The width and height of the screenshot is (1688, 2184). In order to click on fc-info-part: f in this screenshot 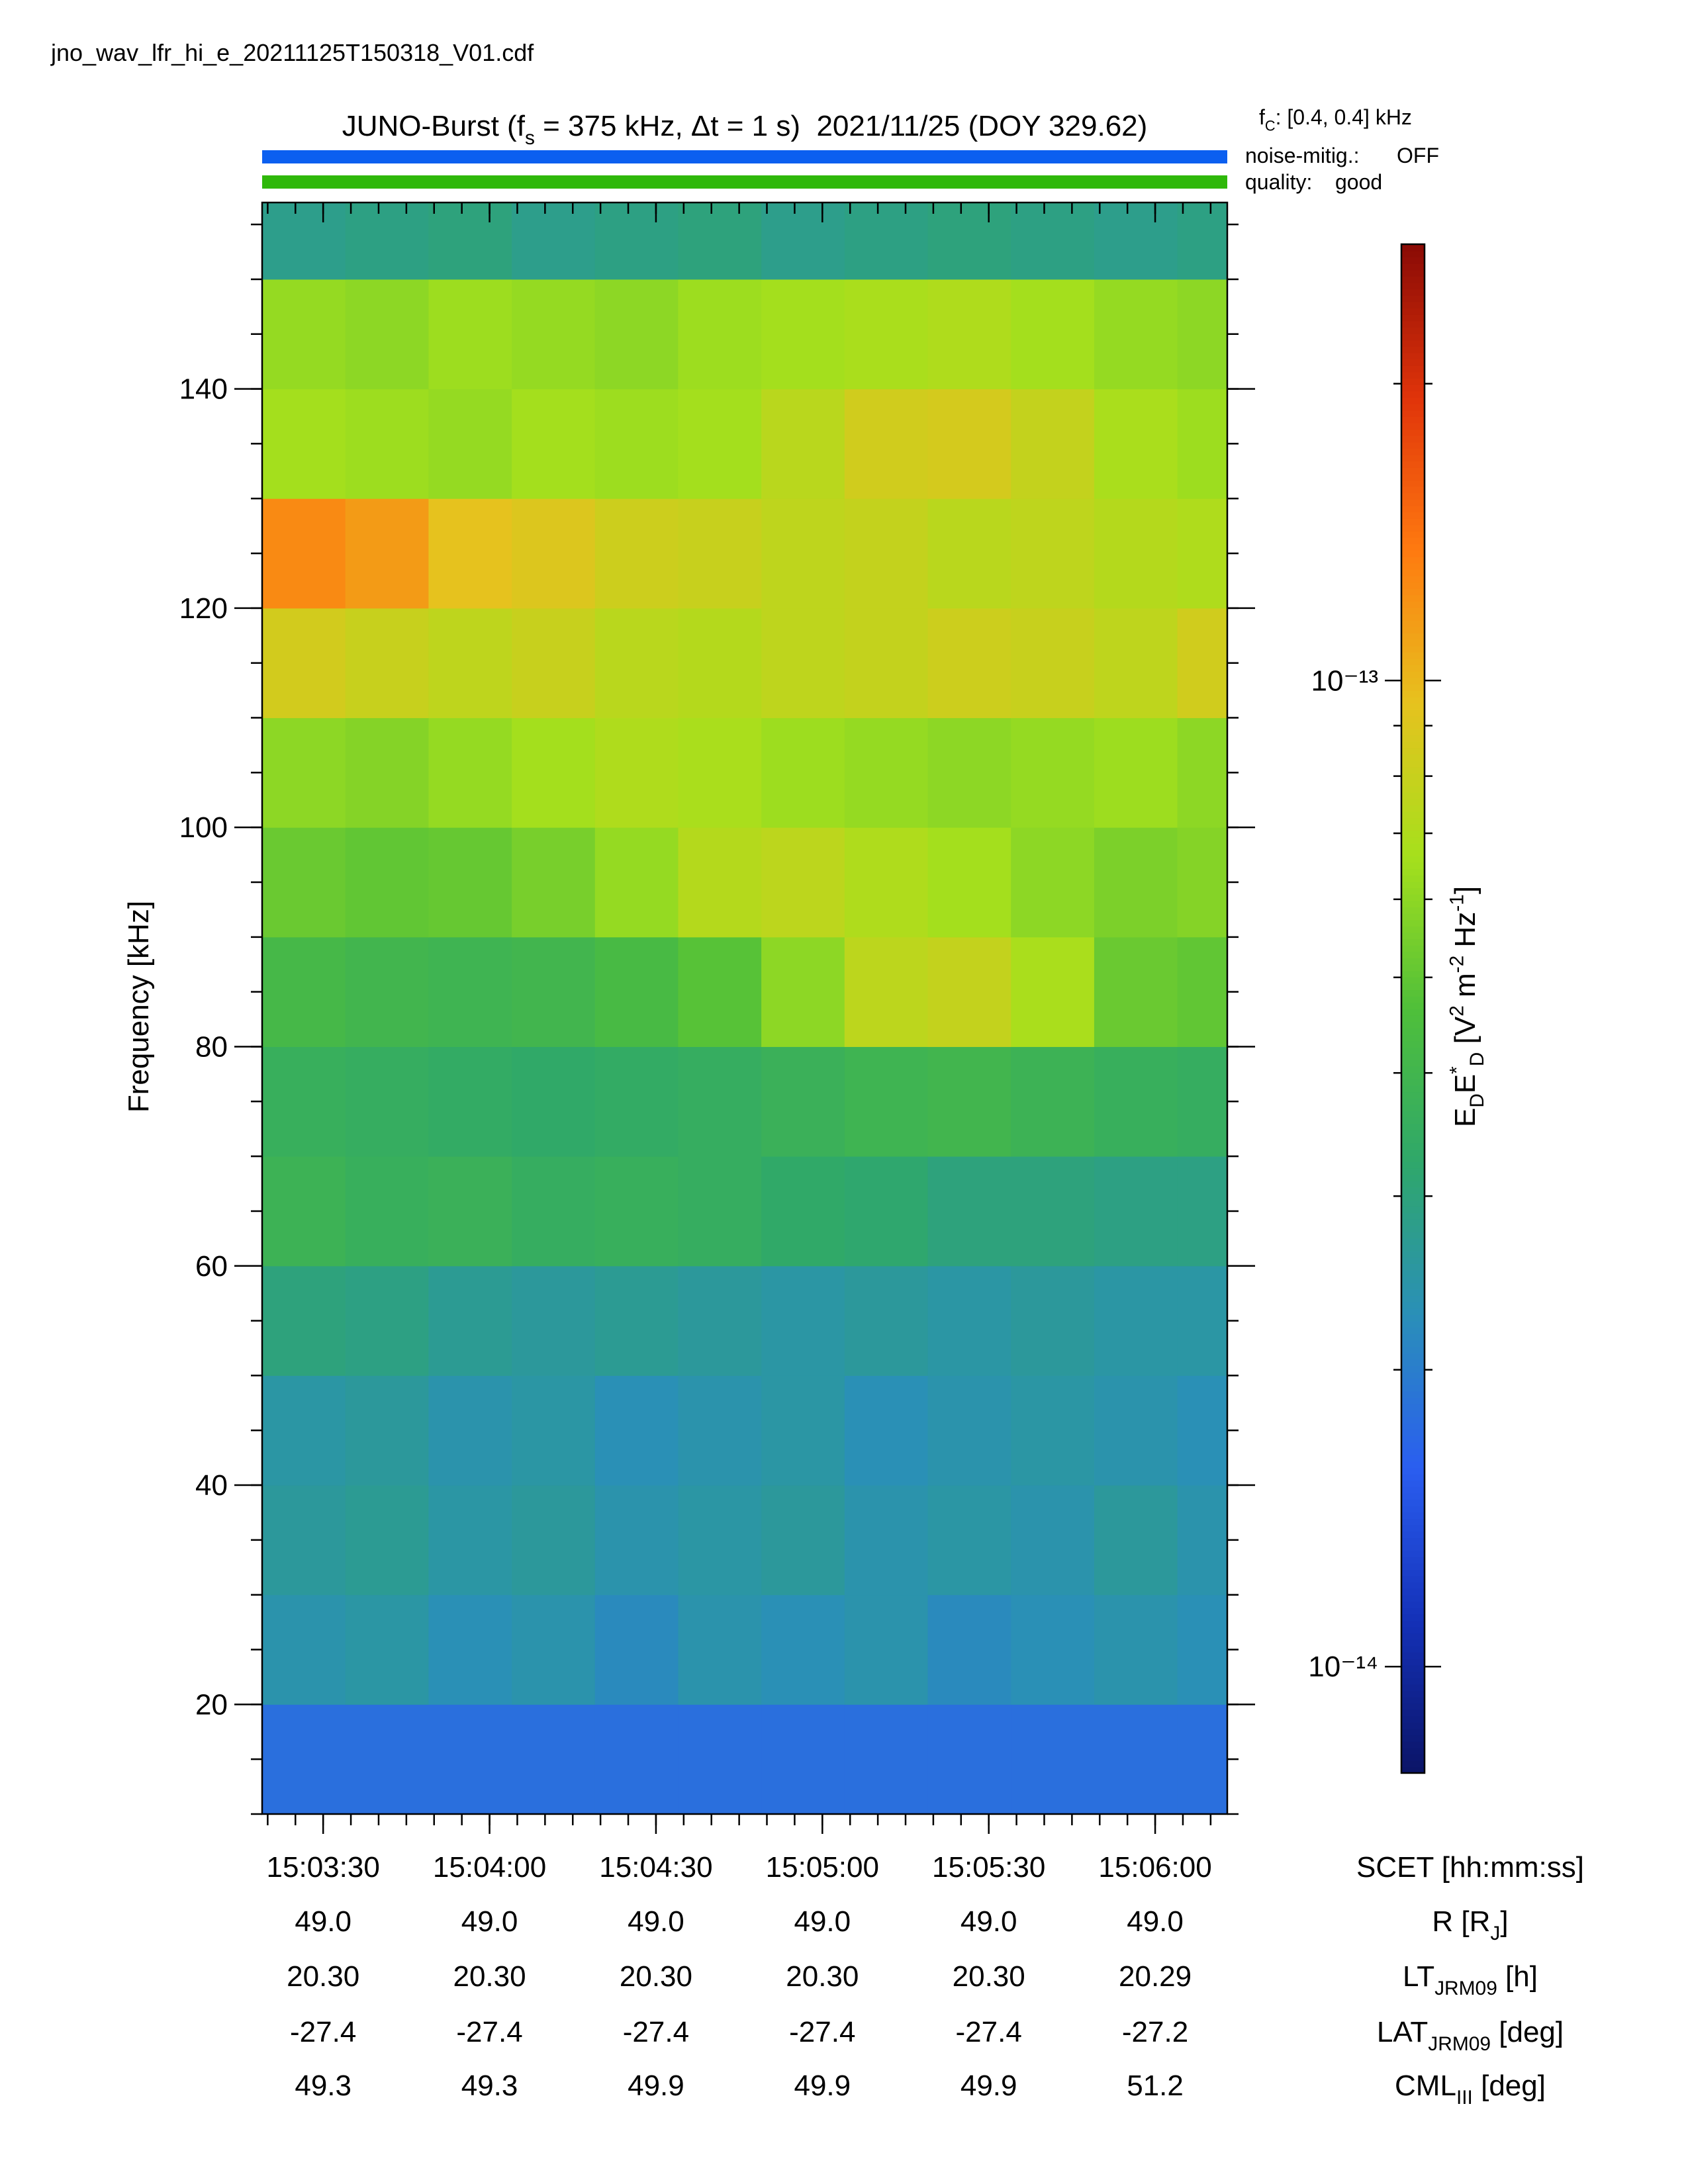, I will do `click(1262, 117)`.